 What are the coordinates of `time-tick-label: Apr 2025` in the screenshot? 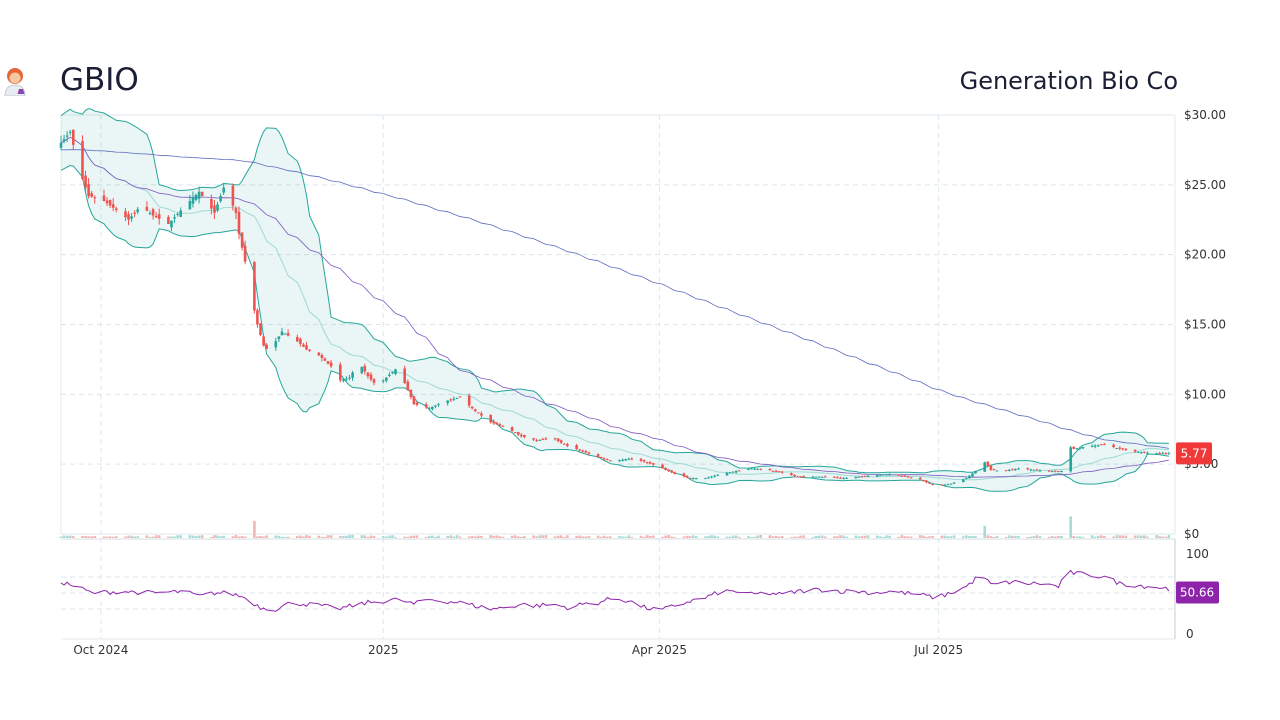 It's located at (659, 650).